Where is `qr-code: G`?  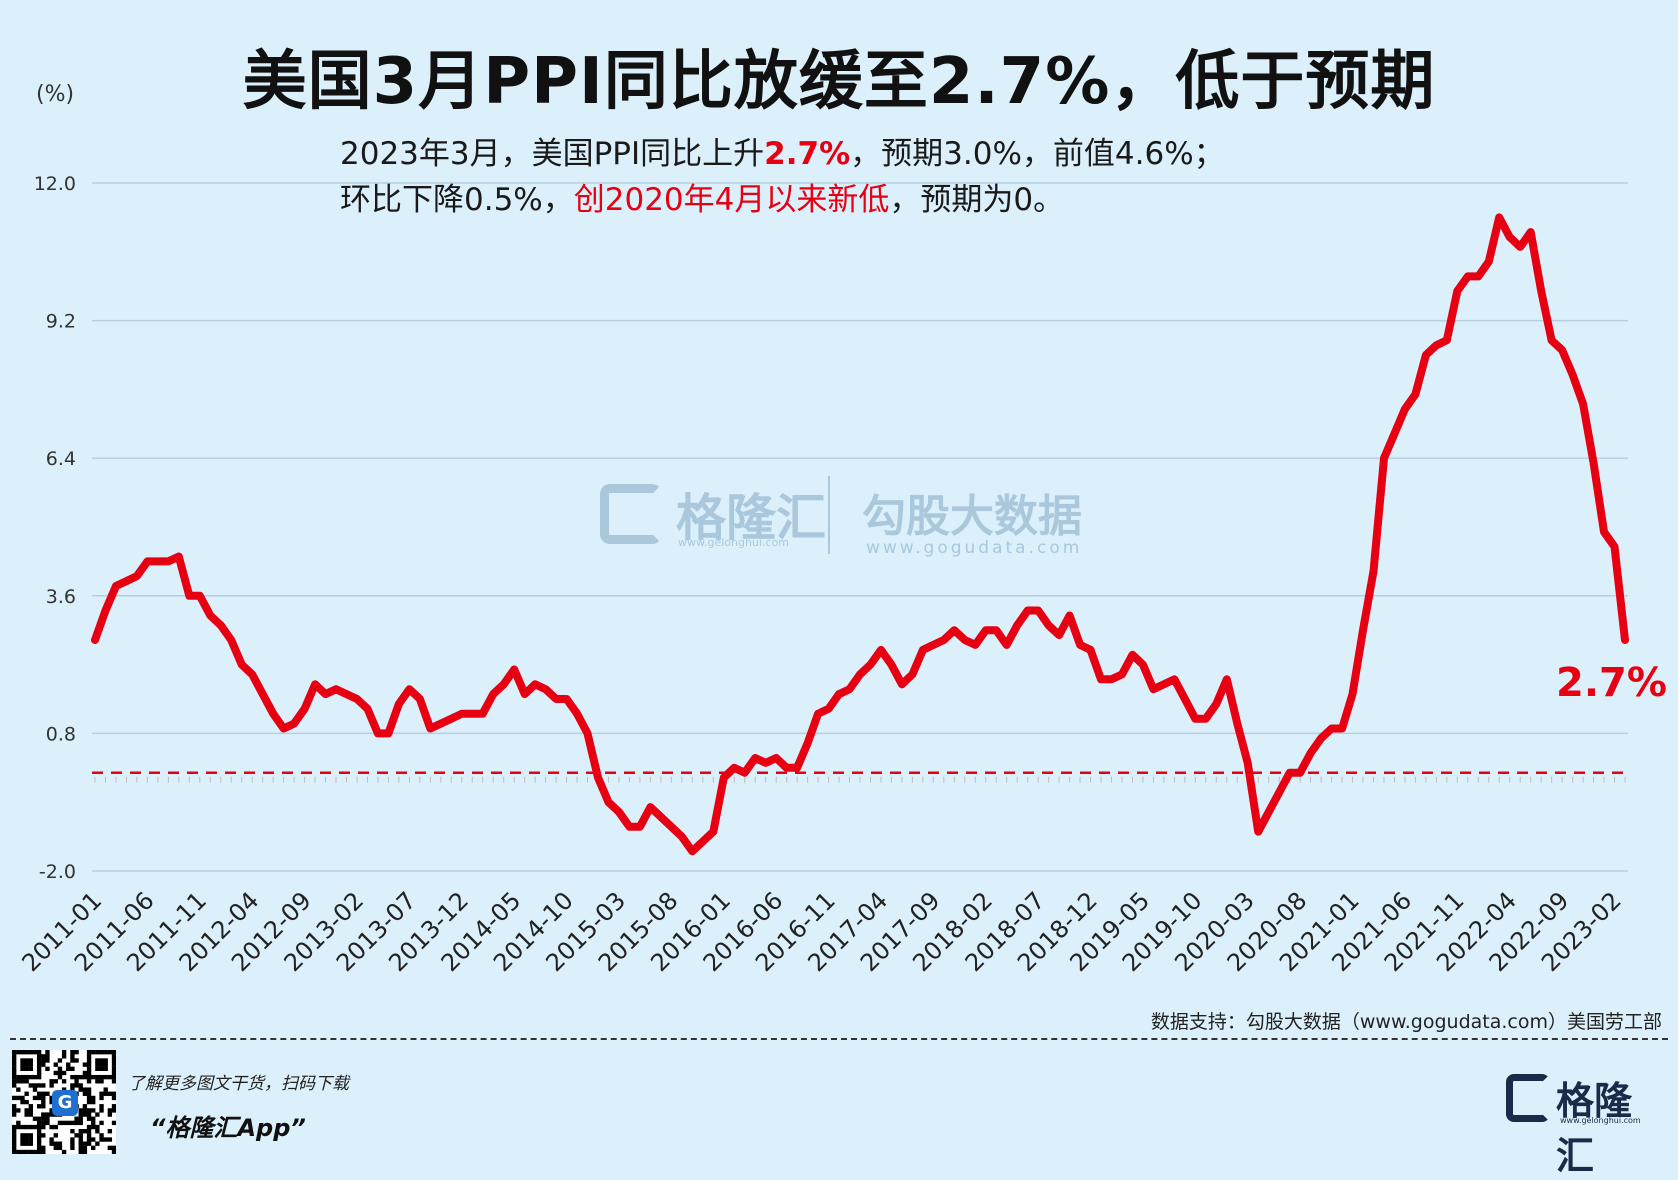 qr-code: G is located at coordinates (64, 1102).